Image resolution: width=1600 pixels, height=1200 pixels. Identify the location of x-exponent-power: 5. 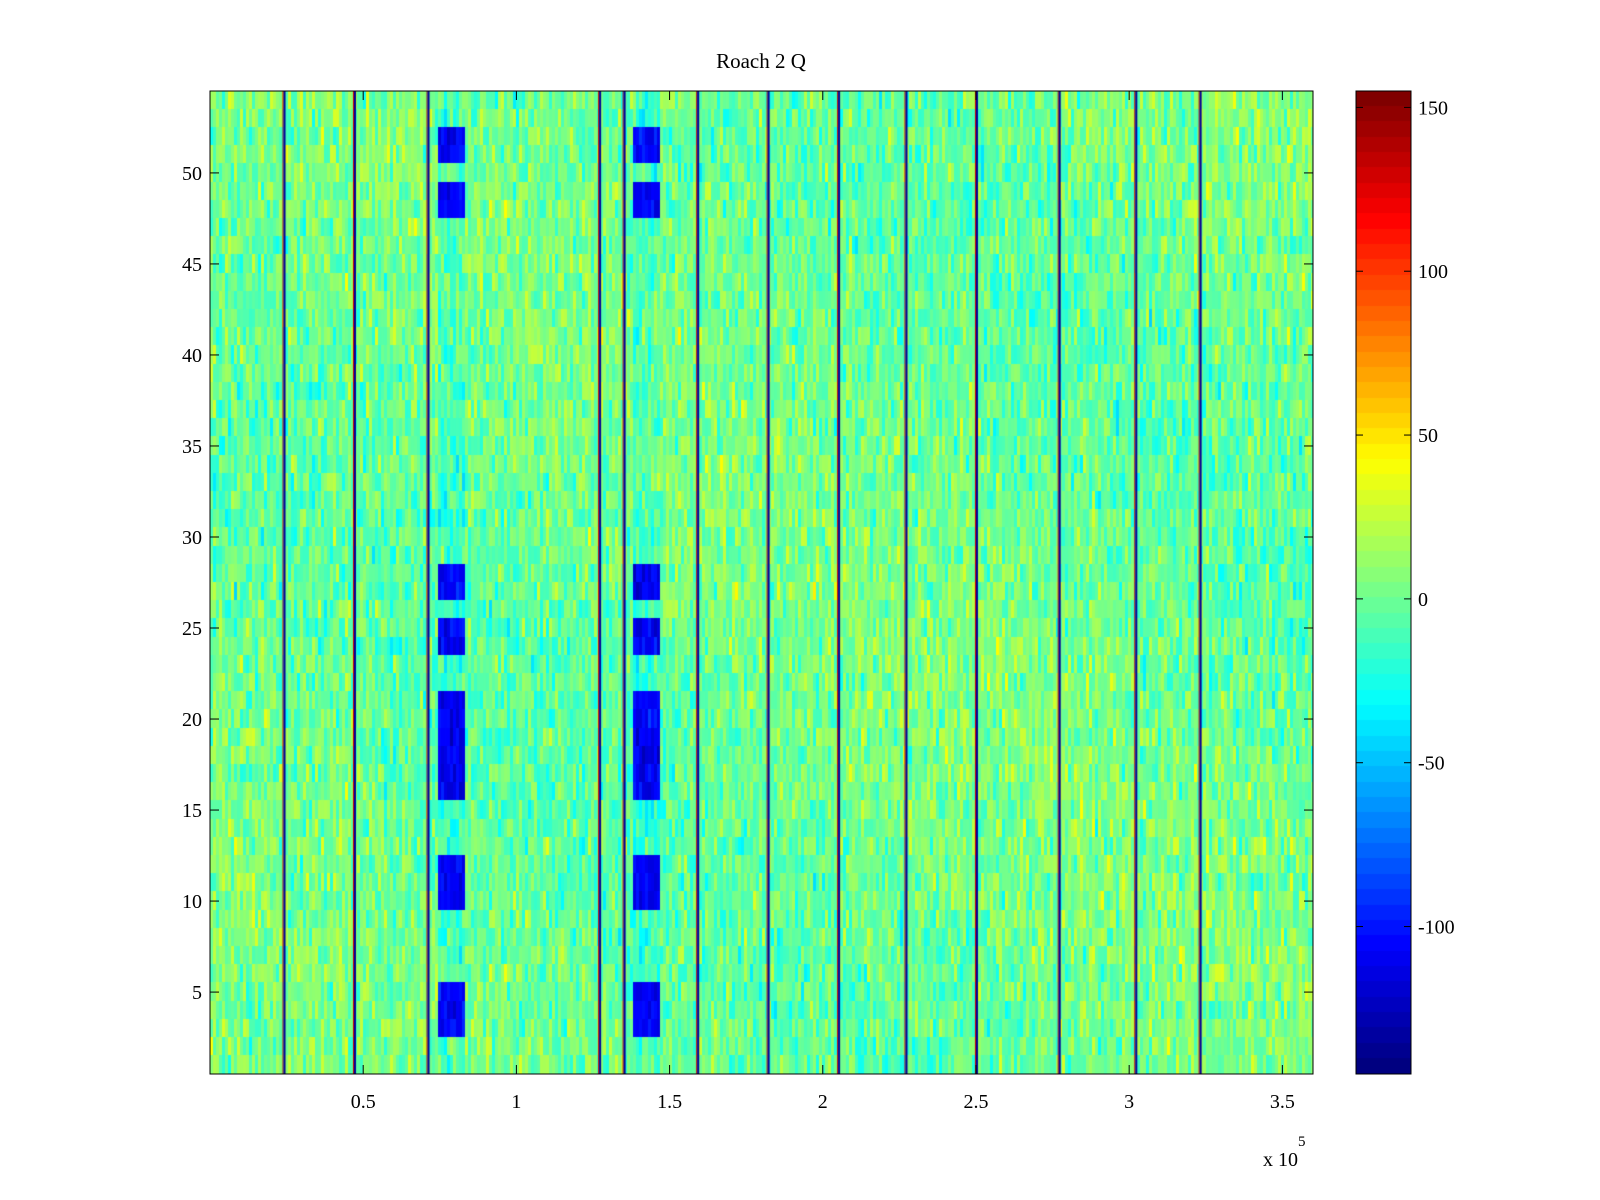
(1302, 1142).